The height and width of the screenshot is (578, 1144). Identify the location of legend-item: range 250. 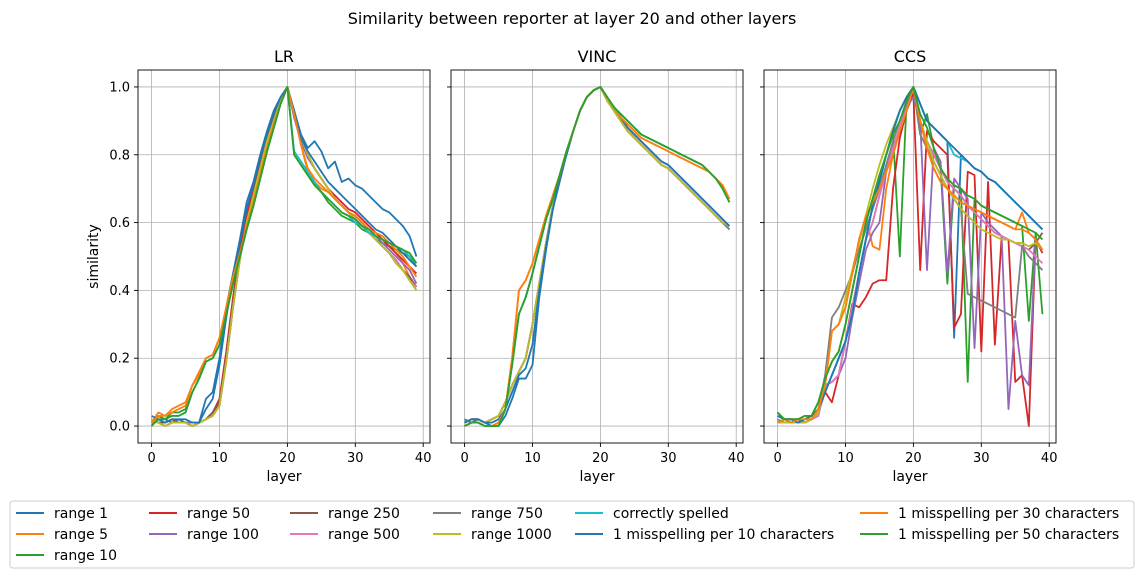
(345, 514).